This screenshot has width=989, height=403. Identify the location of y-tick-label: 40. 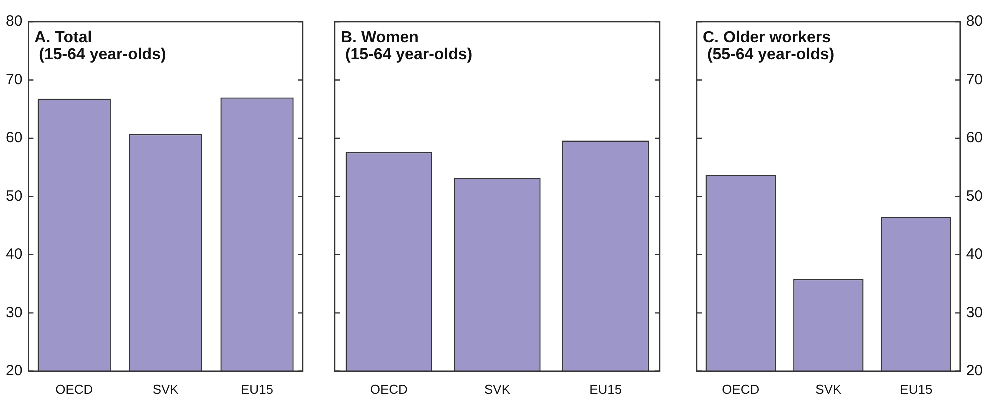
(14, 255).